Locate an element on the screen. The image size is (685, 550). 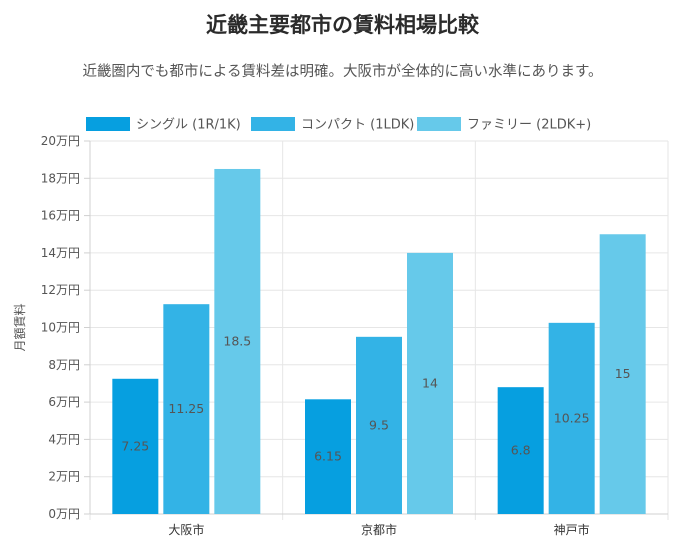
x-tick-label: 京都市 is located at coordinates (379, 529).